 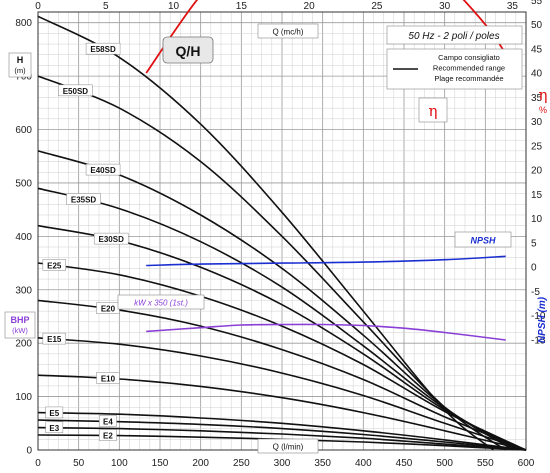 I want to click on curve-label-e2: E2, so click(x=108, y=436).